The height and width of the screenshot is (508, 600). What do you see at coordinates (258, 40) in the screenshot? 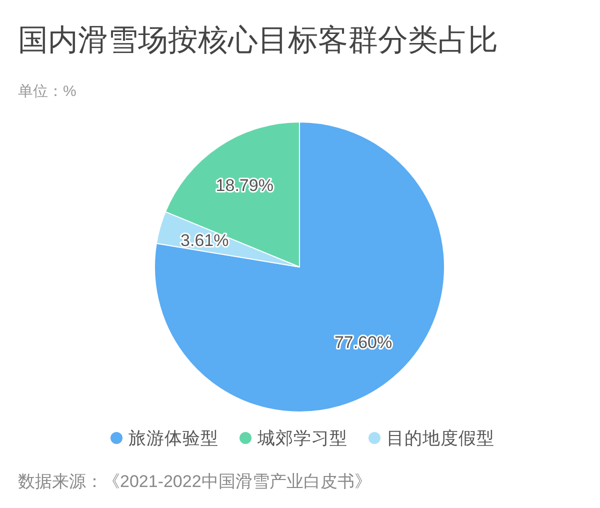
I see `title: 国内滑雪场按核心目标客群分类占比` at bounding box center [258, 40].